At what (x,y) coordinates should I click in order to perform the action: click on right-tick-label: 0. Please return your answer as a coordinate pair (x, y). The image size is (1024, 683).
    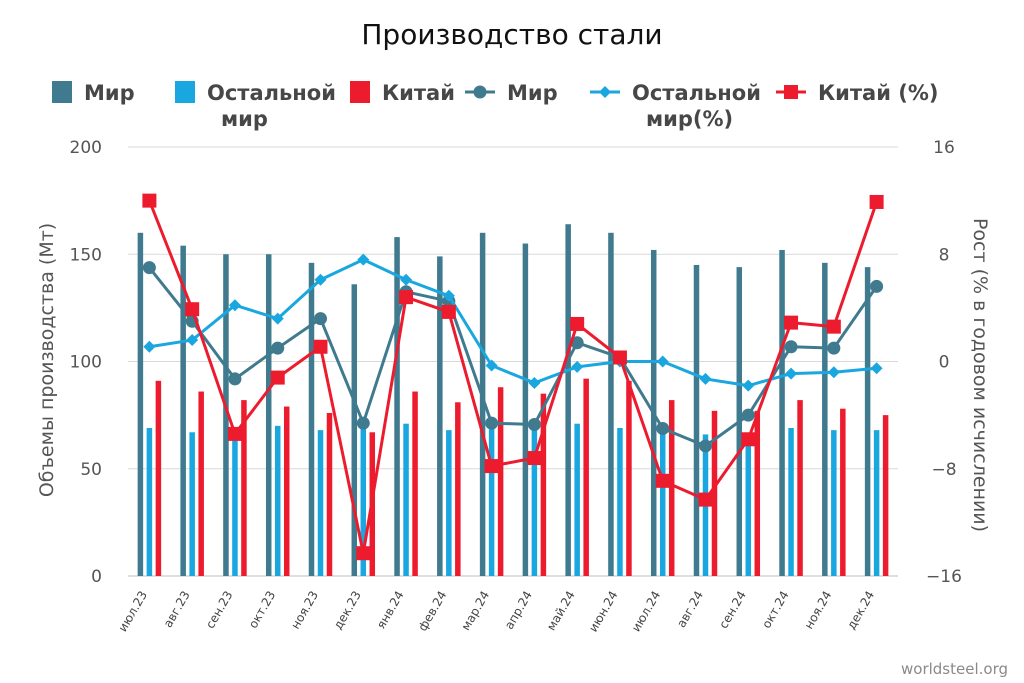
    Looking at the image, I should click on (944, 363).